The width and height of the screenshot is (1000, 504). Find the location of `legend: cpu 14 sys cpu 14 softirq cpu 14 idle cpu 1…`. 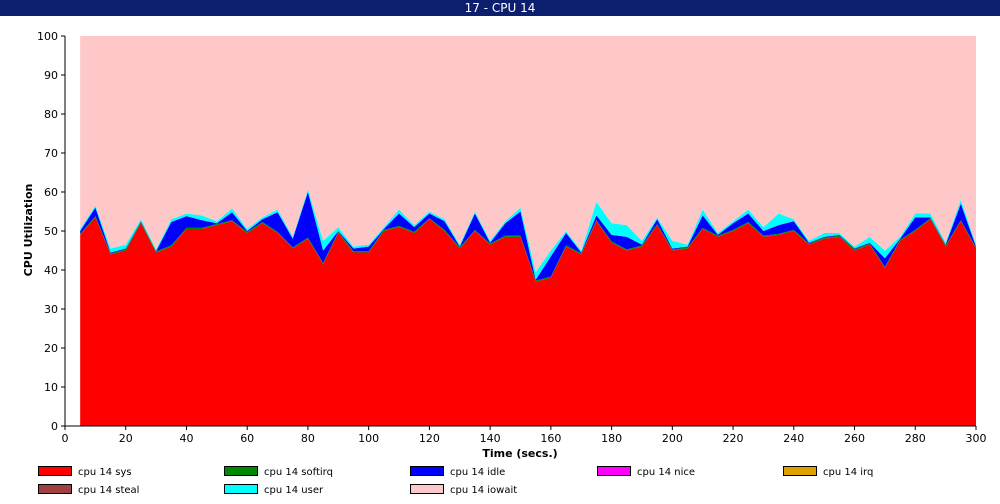

legend: cpu 14 sys cpu 14 softirq cpu 14 idle cpu 1… is located at coordinates (500, 484).